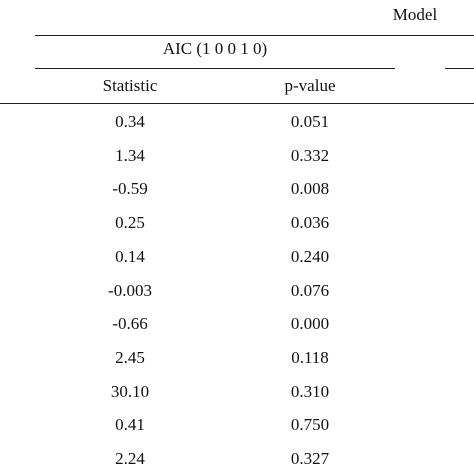 The image size is (474, 474). I want to click on table-cell: 0.240, so click(310, 256).